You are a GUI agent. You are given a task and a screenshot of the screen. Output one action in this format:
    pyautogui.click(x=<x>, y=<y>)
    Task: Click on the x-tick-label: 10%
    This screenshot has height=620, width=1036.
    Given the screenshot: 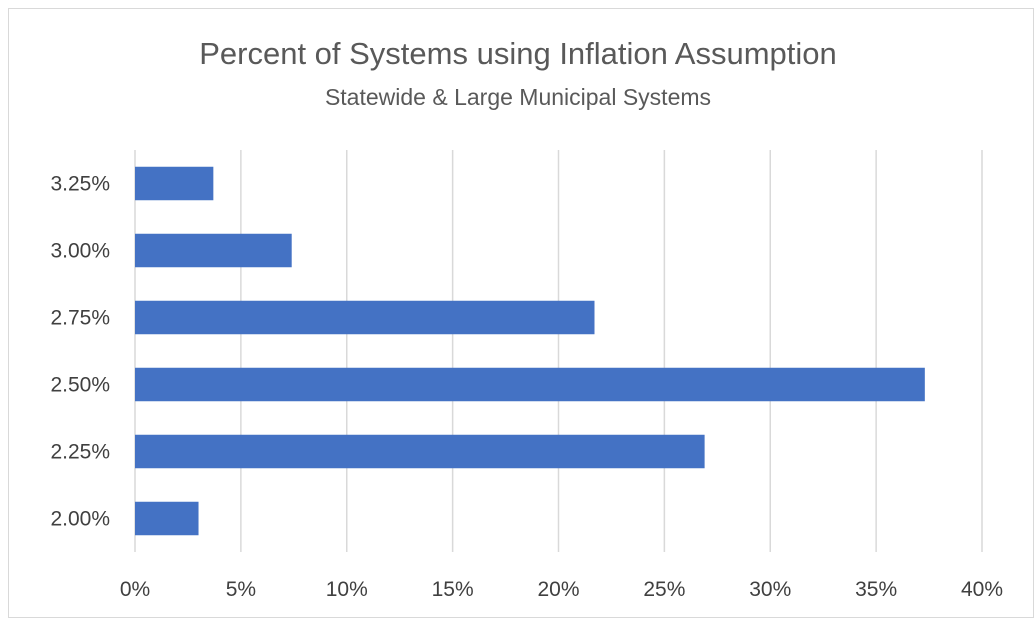 What is the action you would take?
    pyautogui.click(x=347, y=589)
    